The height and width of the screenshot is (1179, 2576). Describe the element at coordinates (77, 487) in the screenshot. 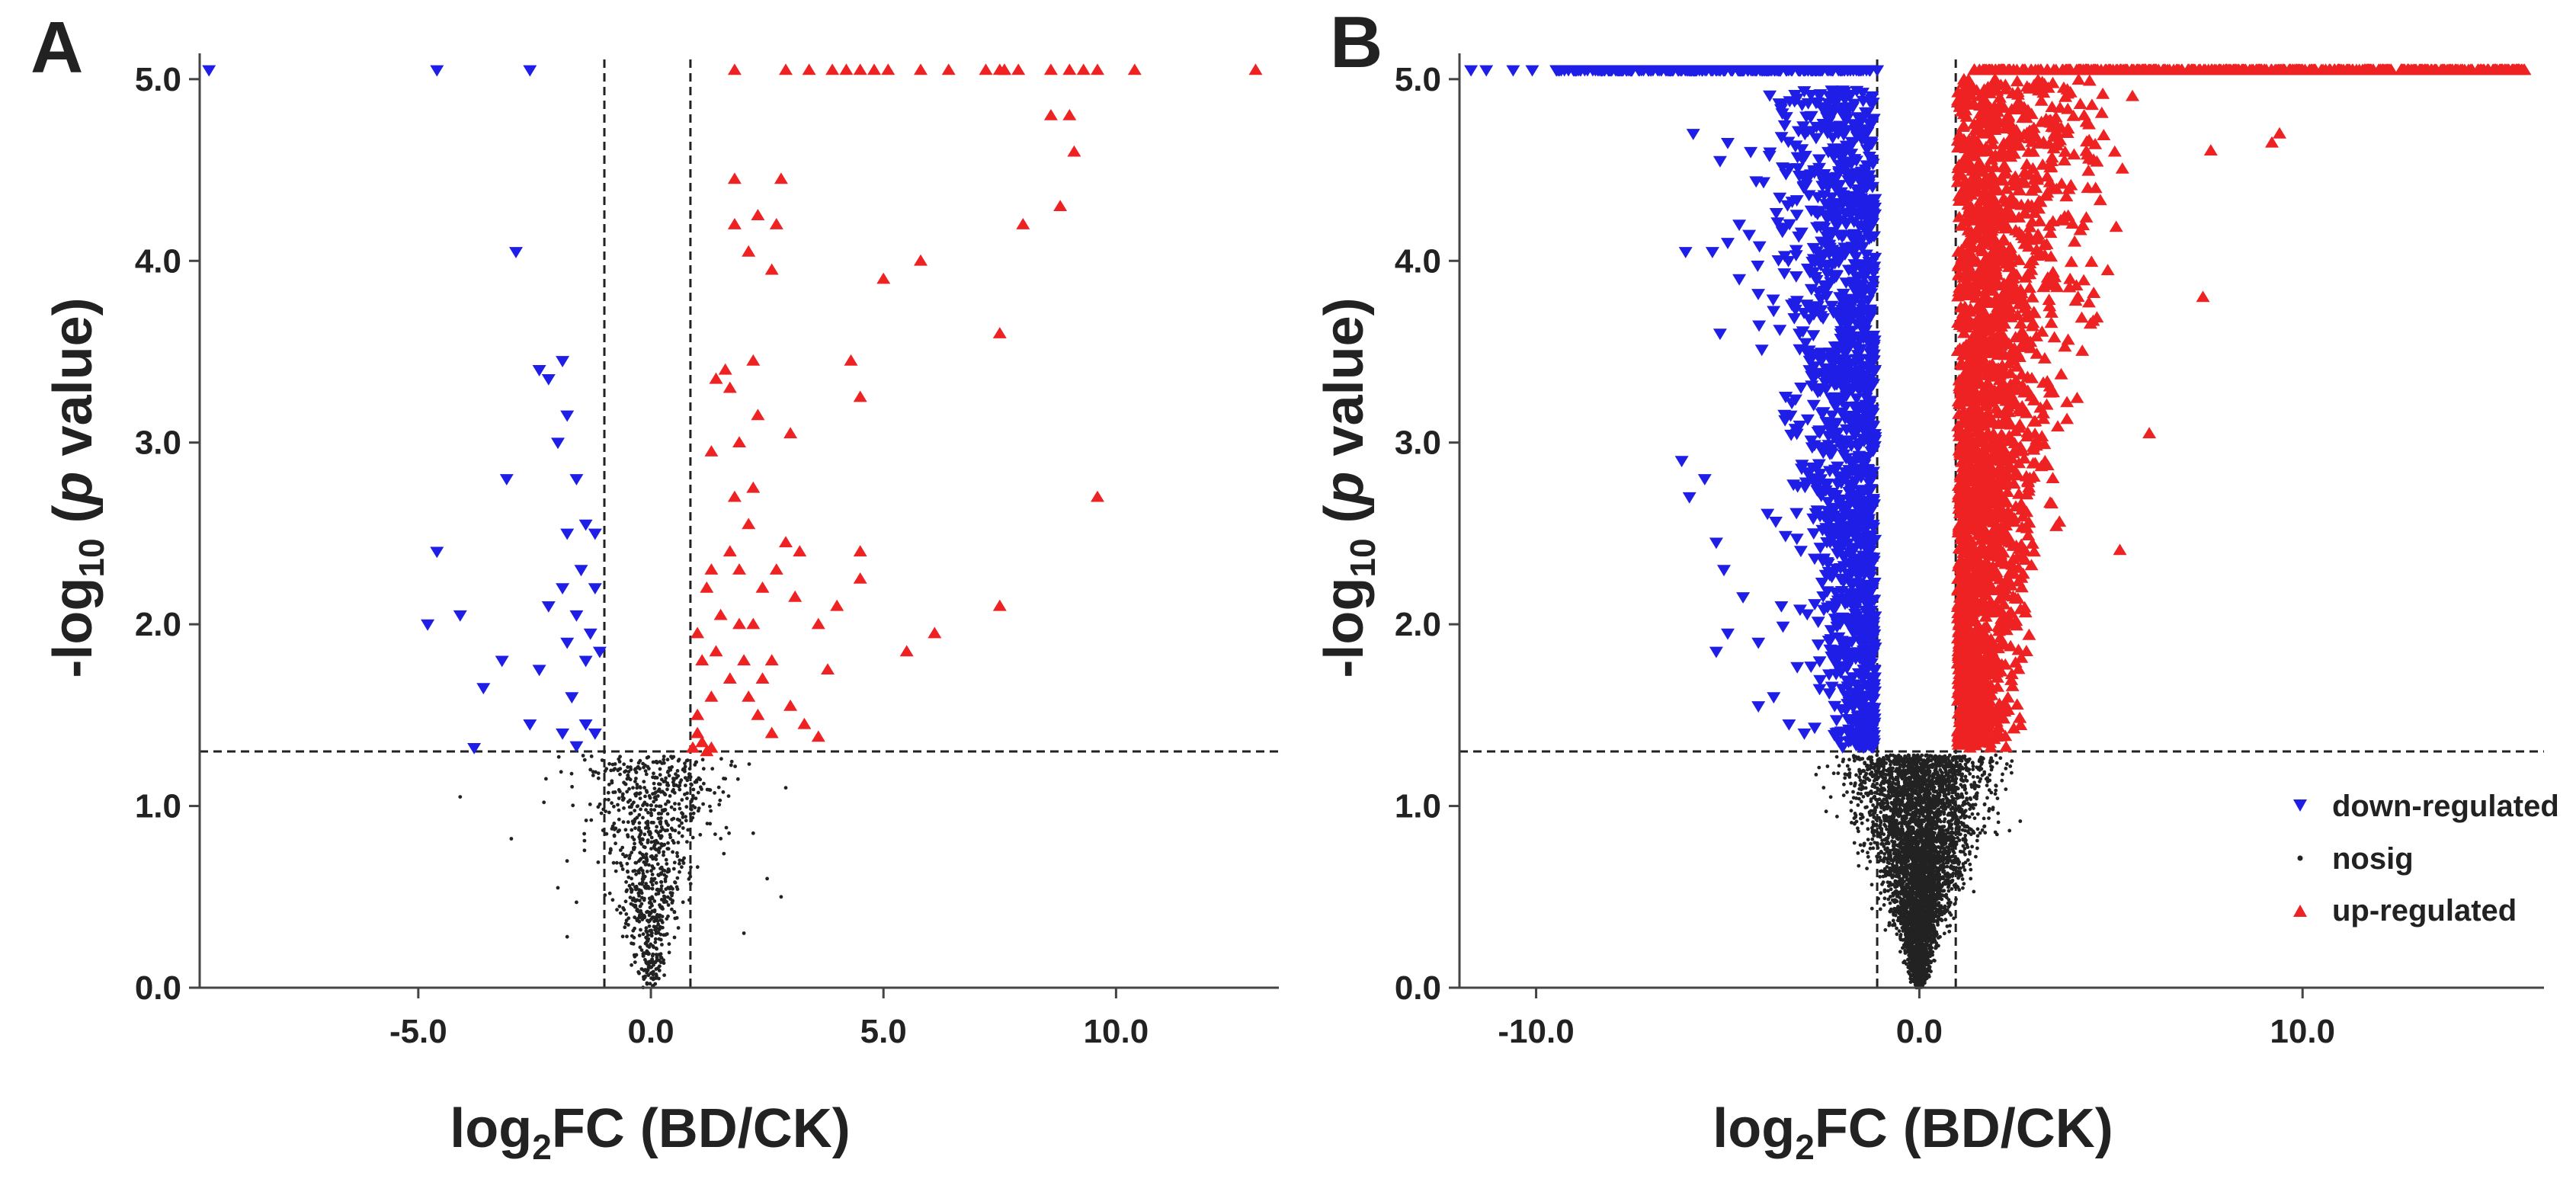

I see `panel-a-y-axis-title: -log10 (p value)` at that location.